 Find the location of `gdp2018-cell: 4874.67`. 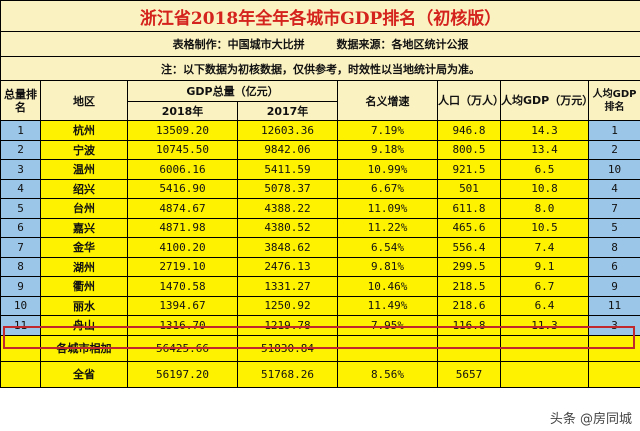

gdp2018-cell: 4874.67 is located at coordinates (182, 208).